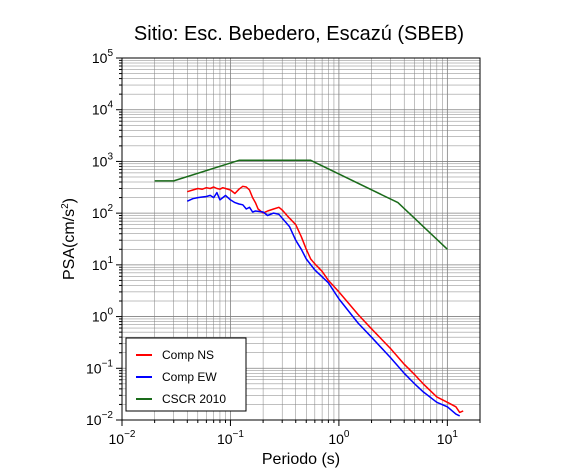 The image size is (586, 475). I want to click on x-tick-label: 10⁻¹, so click(230, 438).